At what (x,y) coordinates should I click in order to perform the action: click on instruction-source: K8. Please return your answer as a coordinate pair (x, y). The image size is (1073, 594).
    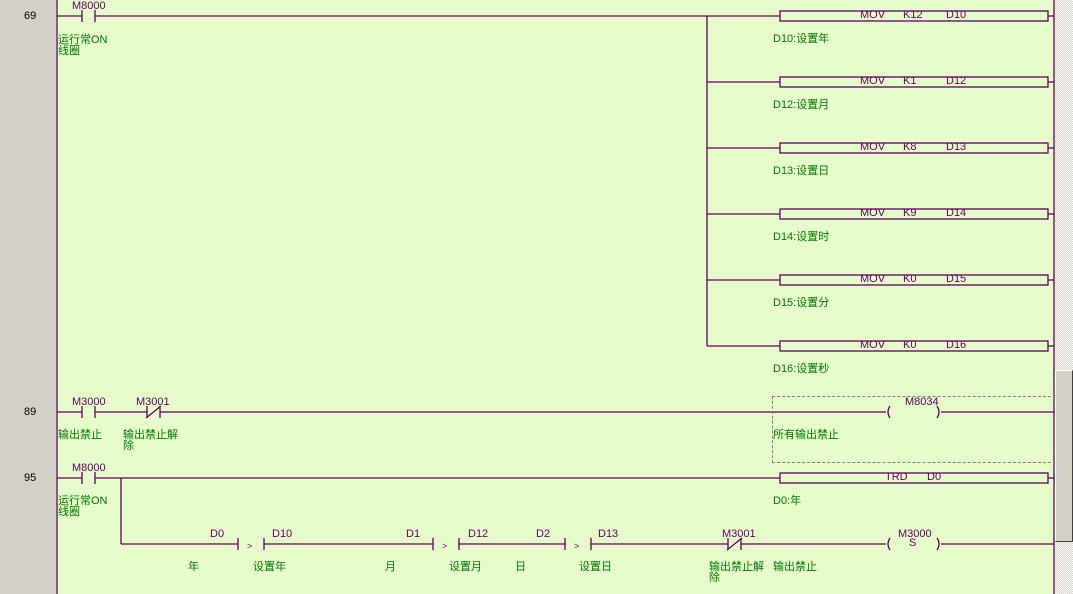
    Looking at the image, I should click on (910, 147).